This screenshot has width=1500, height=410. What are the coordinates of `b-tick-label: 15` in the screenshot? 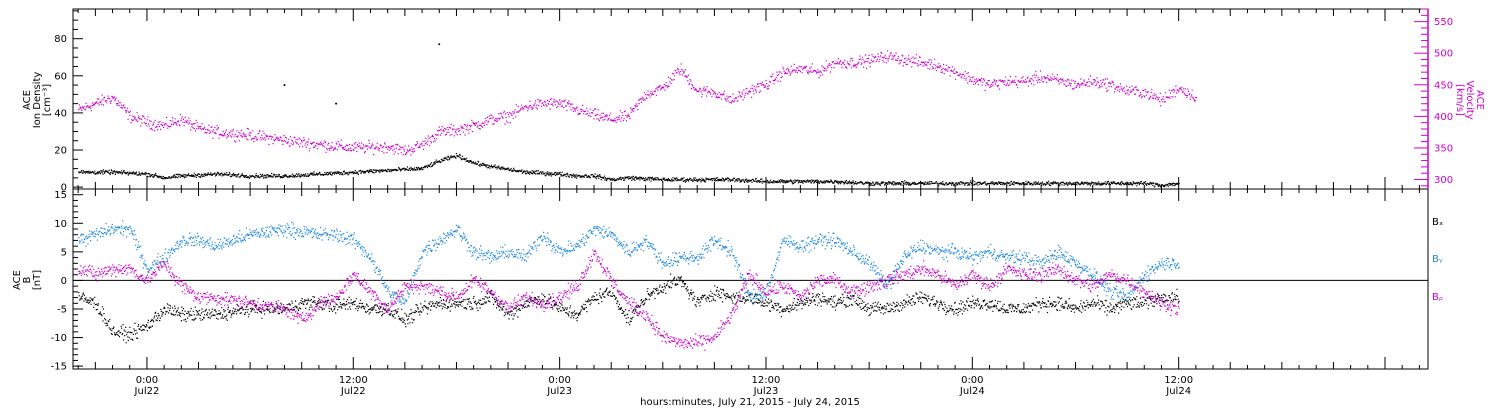 It's located at (60, 195).